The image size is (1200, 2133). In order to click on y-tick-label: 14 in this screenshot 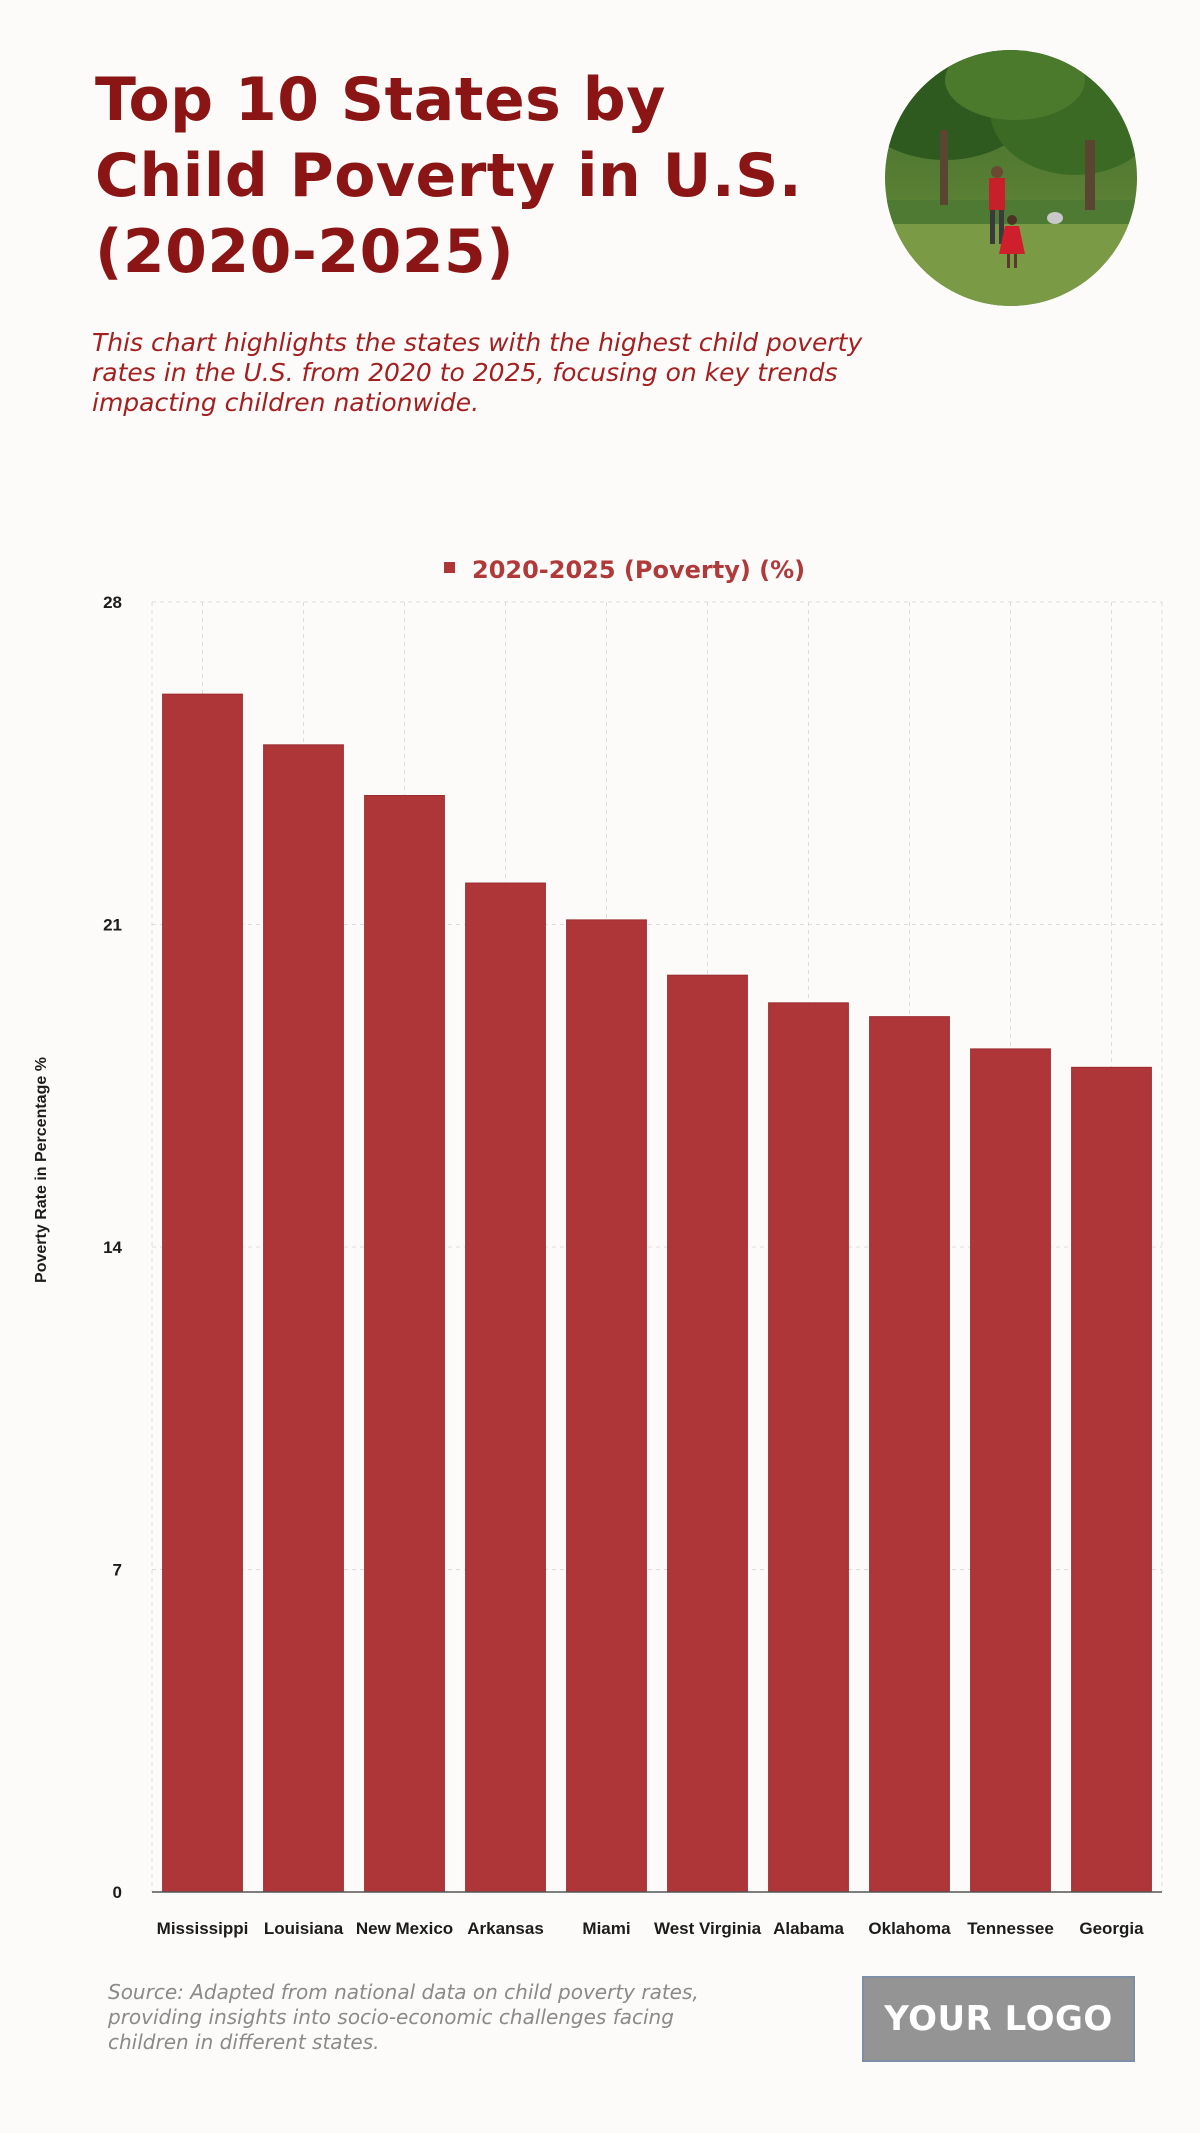, I will do `click(112, 1247)`.